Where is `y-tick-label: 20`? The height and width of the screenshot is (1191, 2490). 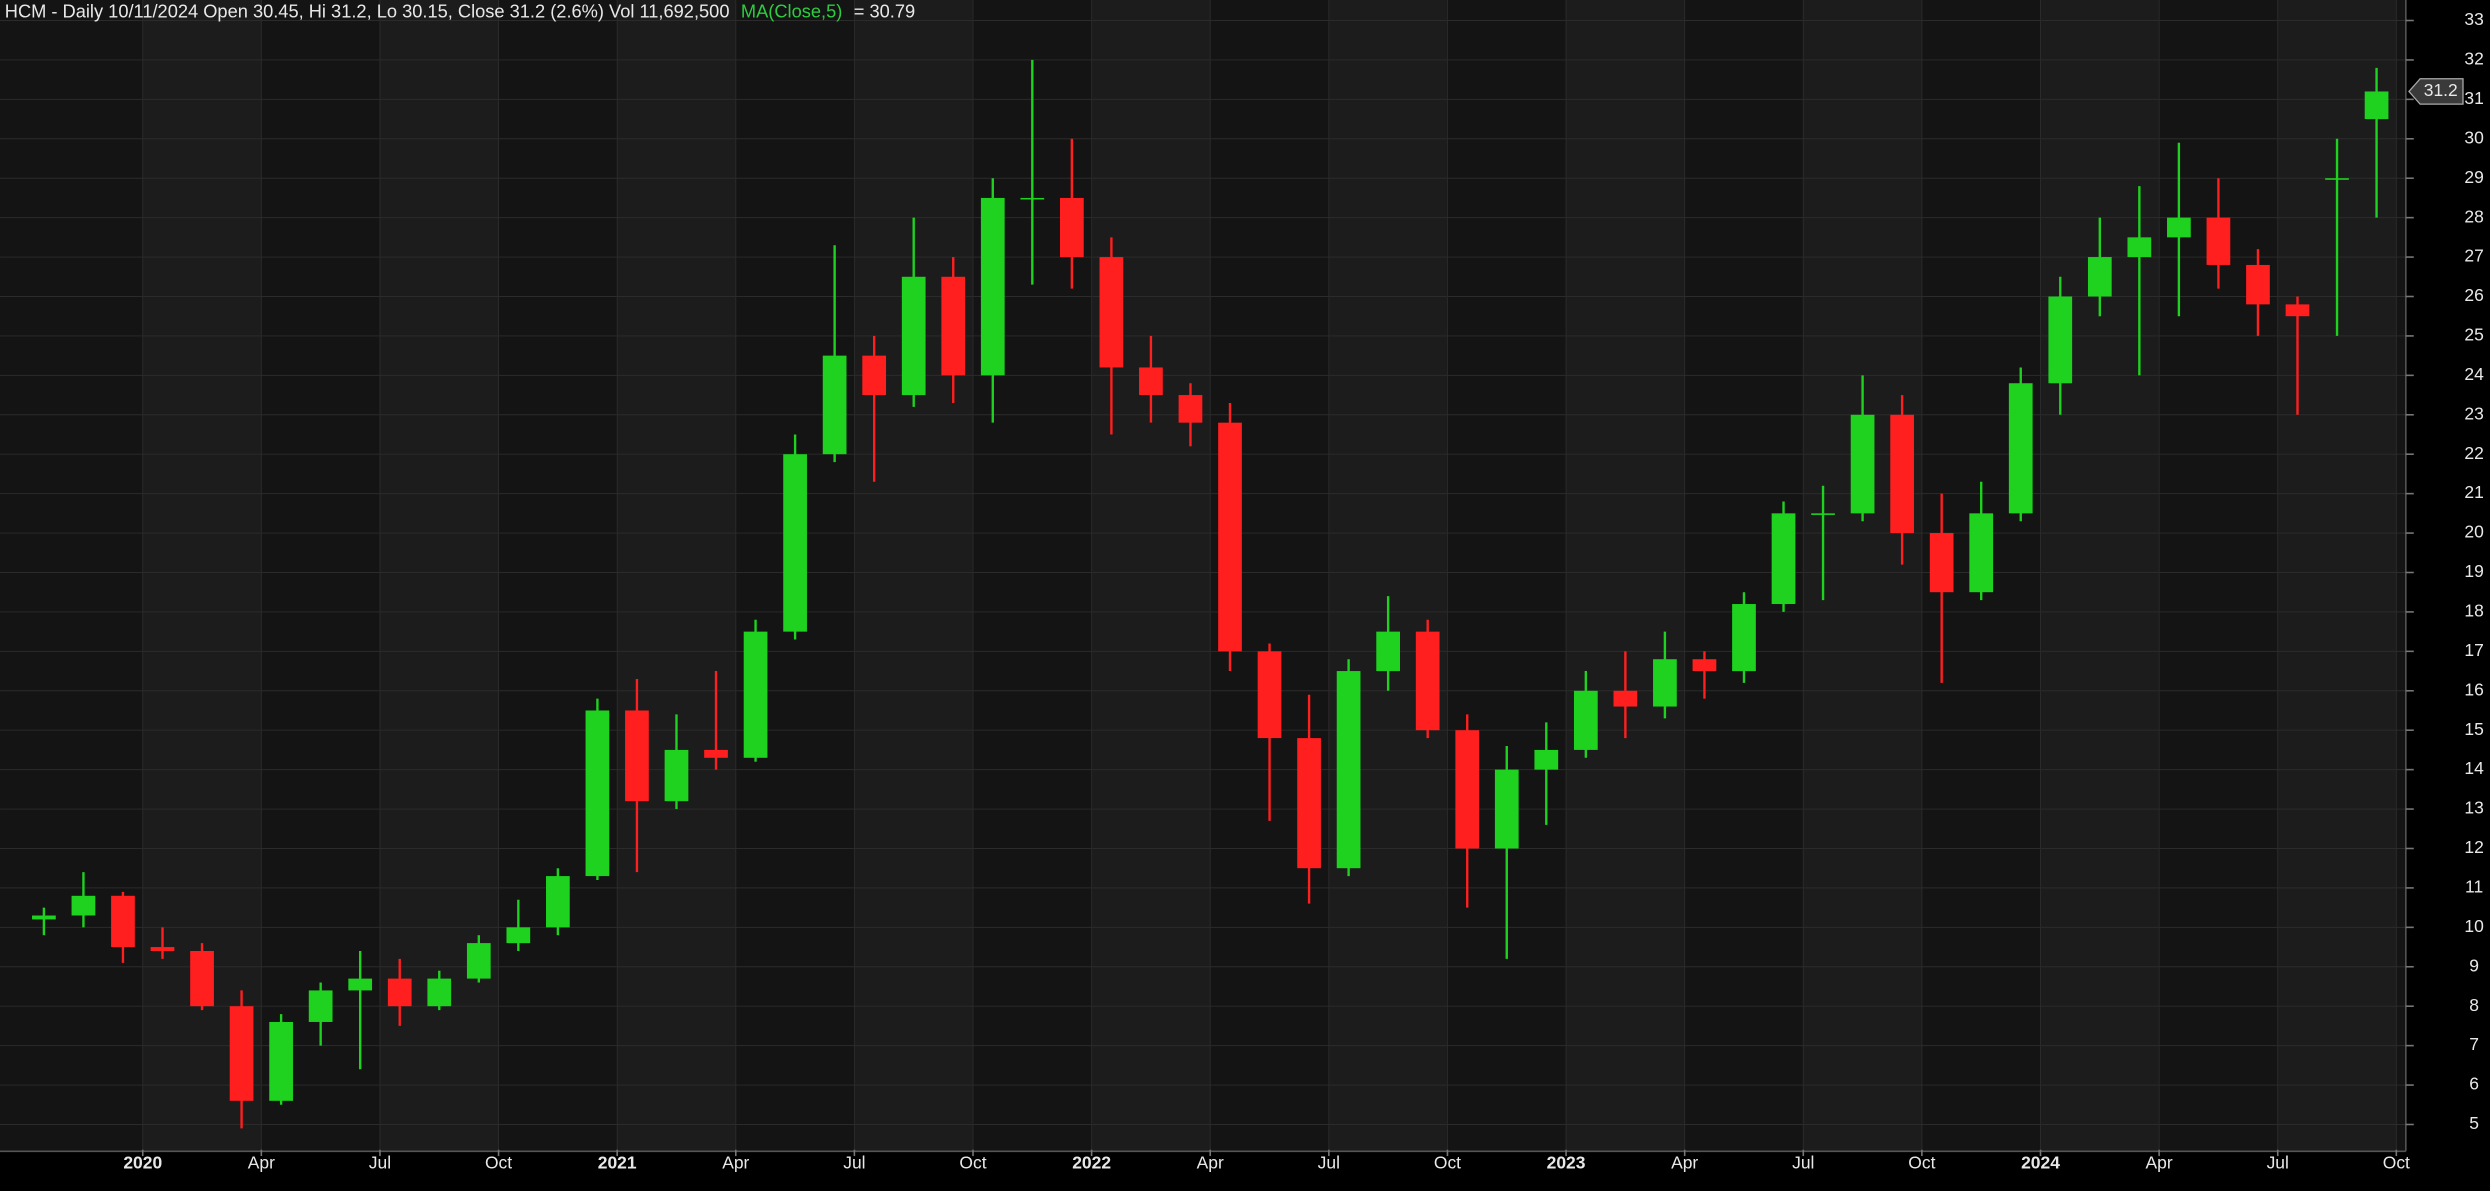
y-tick-label: 20 is located at coordinates (2474, 532).